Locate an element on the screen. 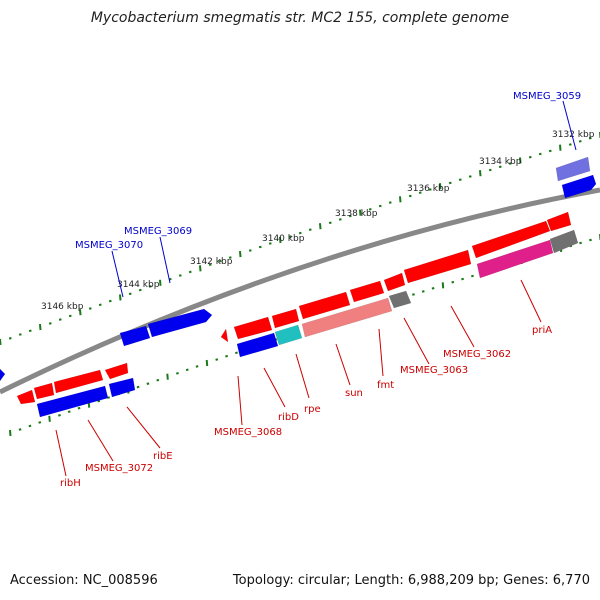 The image size is (600, 600). scale-label: 3142 kbp is located at coordinates (211, 262).